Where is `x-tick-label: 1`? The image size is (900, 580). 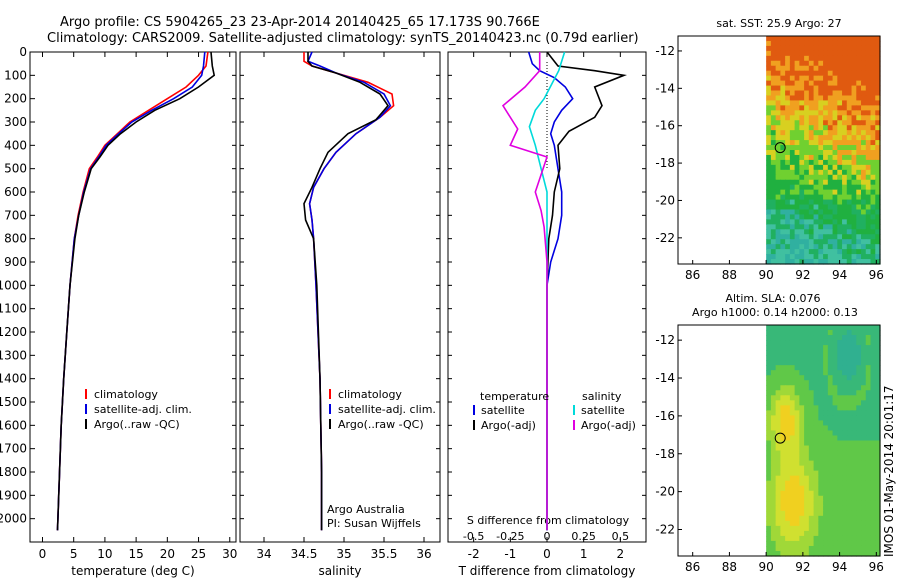
x-tick-label: 1 is located at coordinates (584, 554).